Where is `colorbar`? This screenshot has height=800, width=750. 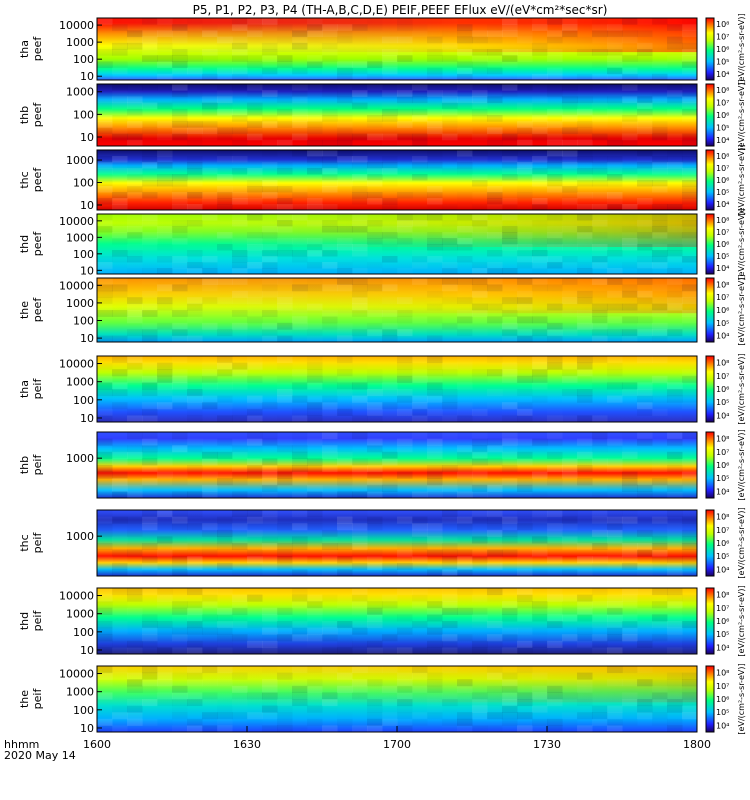
colorbar is located at coordinates (710, 465).